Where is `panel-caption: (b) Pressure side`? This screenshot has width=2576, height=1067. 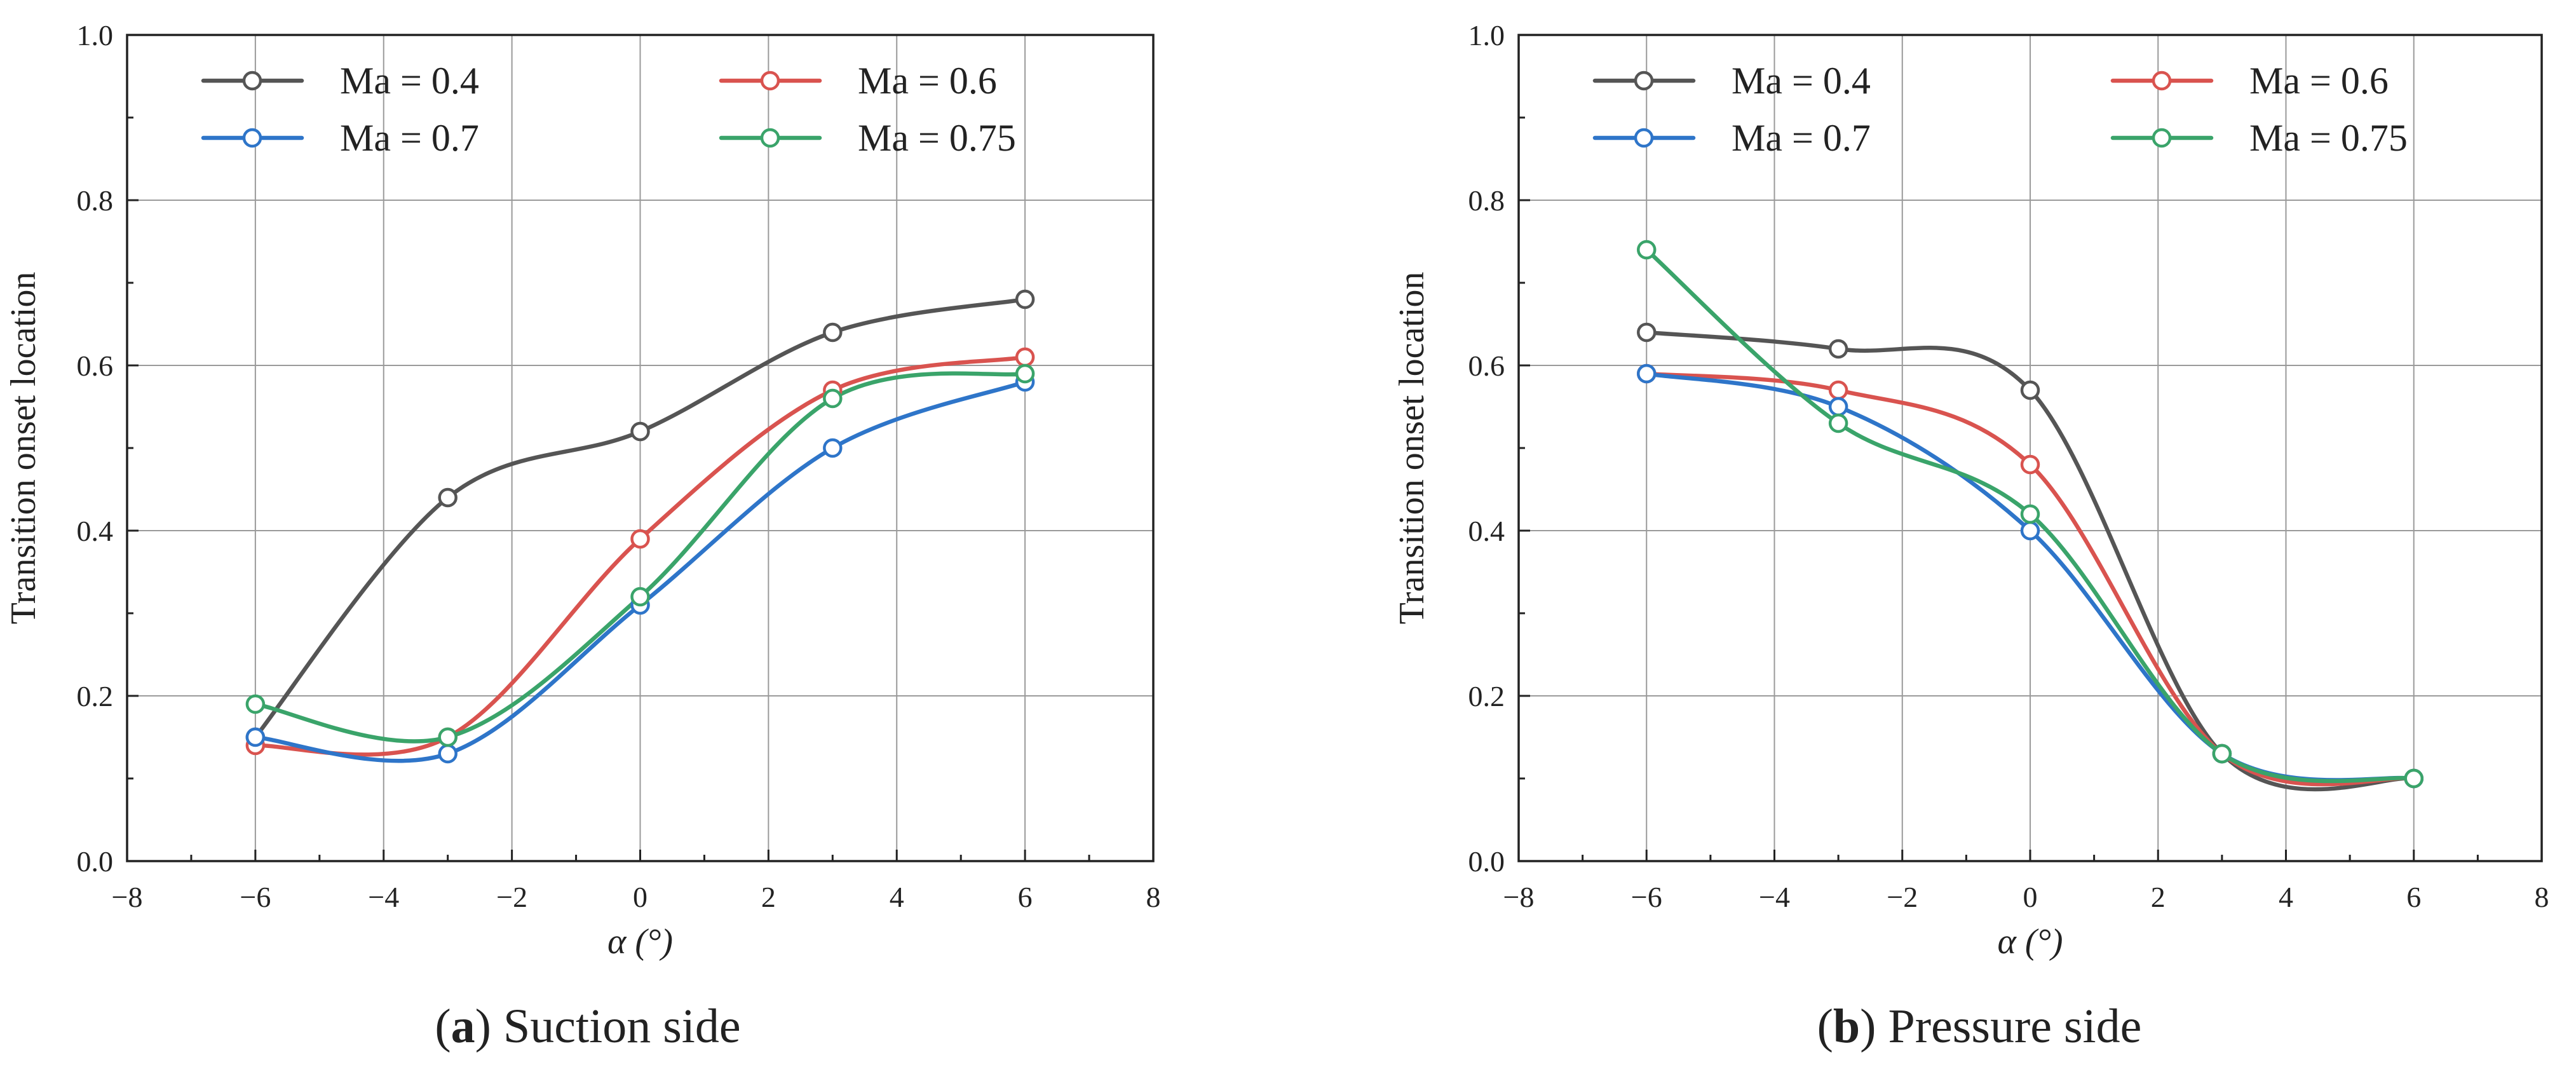 panel-caption: (b) Pressure side is located at coordinates (1980, 1026).